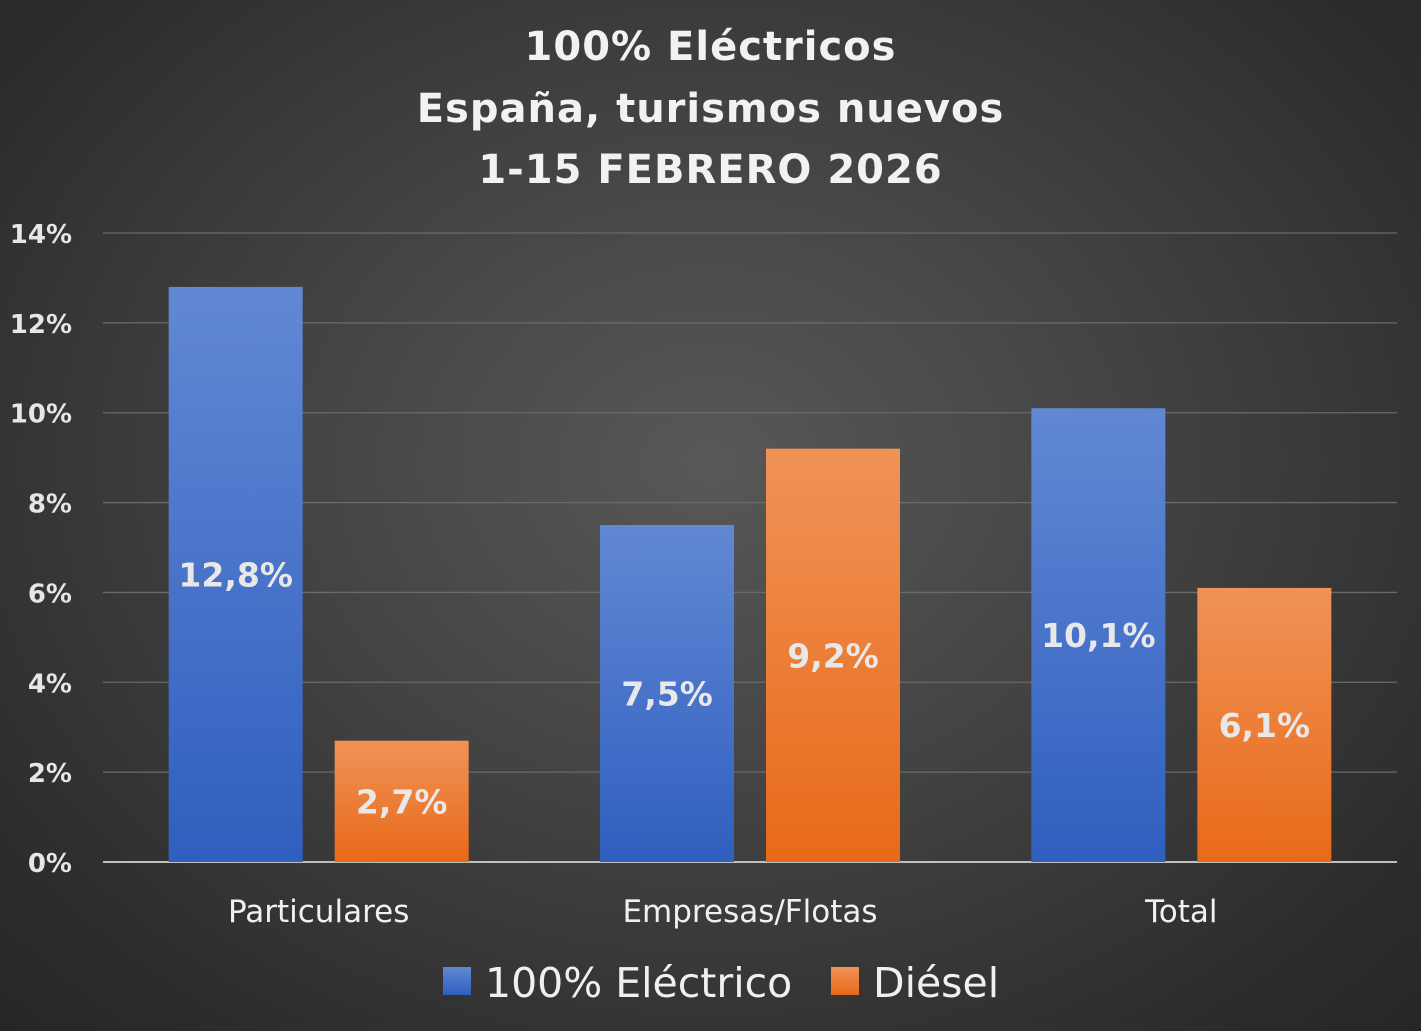 This screenshot has height=1031, width=1421. What do you see at coordinates (1180, 912) in the screenshot?
I see `x-tick-label: Total` at bounding box center [1180, 912].